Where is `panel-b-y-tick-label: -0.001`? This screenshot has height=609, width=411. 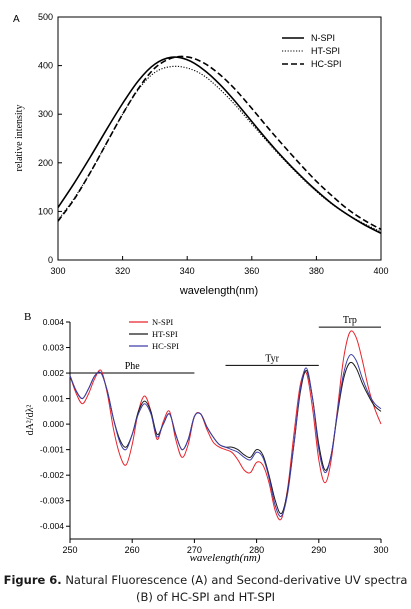
panel-b-y-tick-label: -0.001 is located at coordinates (52, 450).